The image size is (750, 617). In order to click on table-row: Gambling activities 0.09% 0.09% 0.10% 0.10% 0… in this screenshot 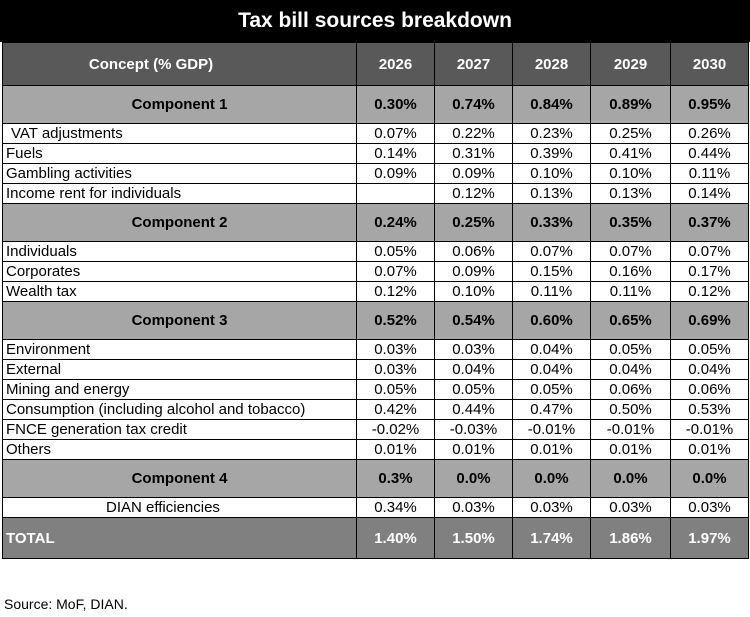, I will do `click(375, 173)`.